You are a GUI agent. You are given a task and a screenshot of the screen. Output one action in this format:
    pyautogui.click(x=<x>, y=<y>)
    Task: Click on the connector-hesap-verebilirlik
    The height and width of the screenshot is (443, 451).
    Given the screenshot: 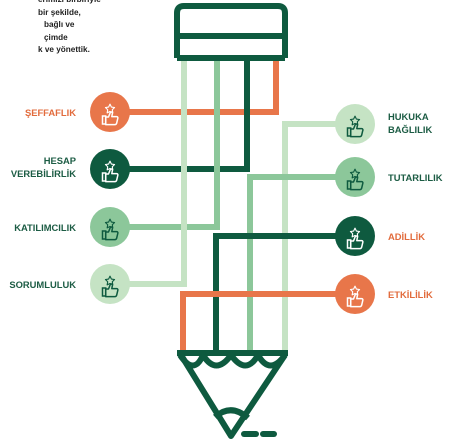 What is the action you would take?
    pyautogui.click(x=183, y=115)
    